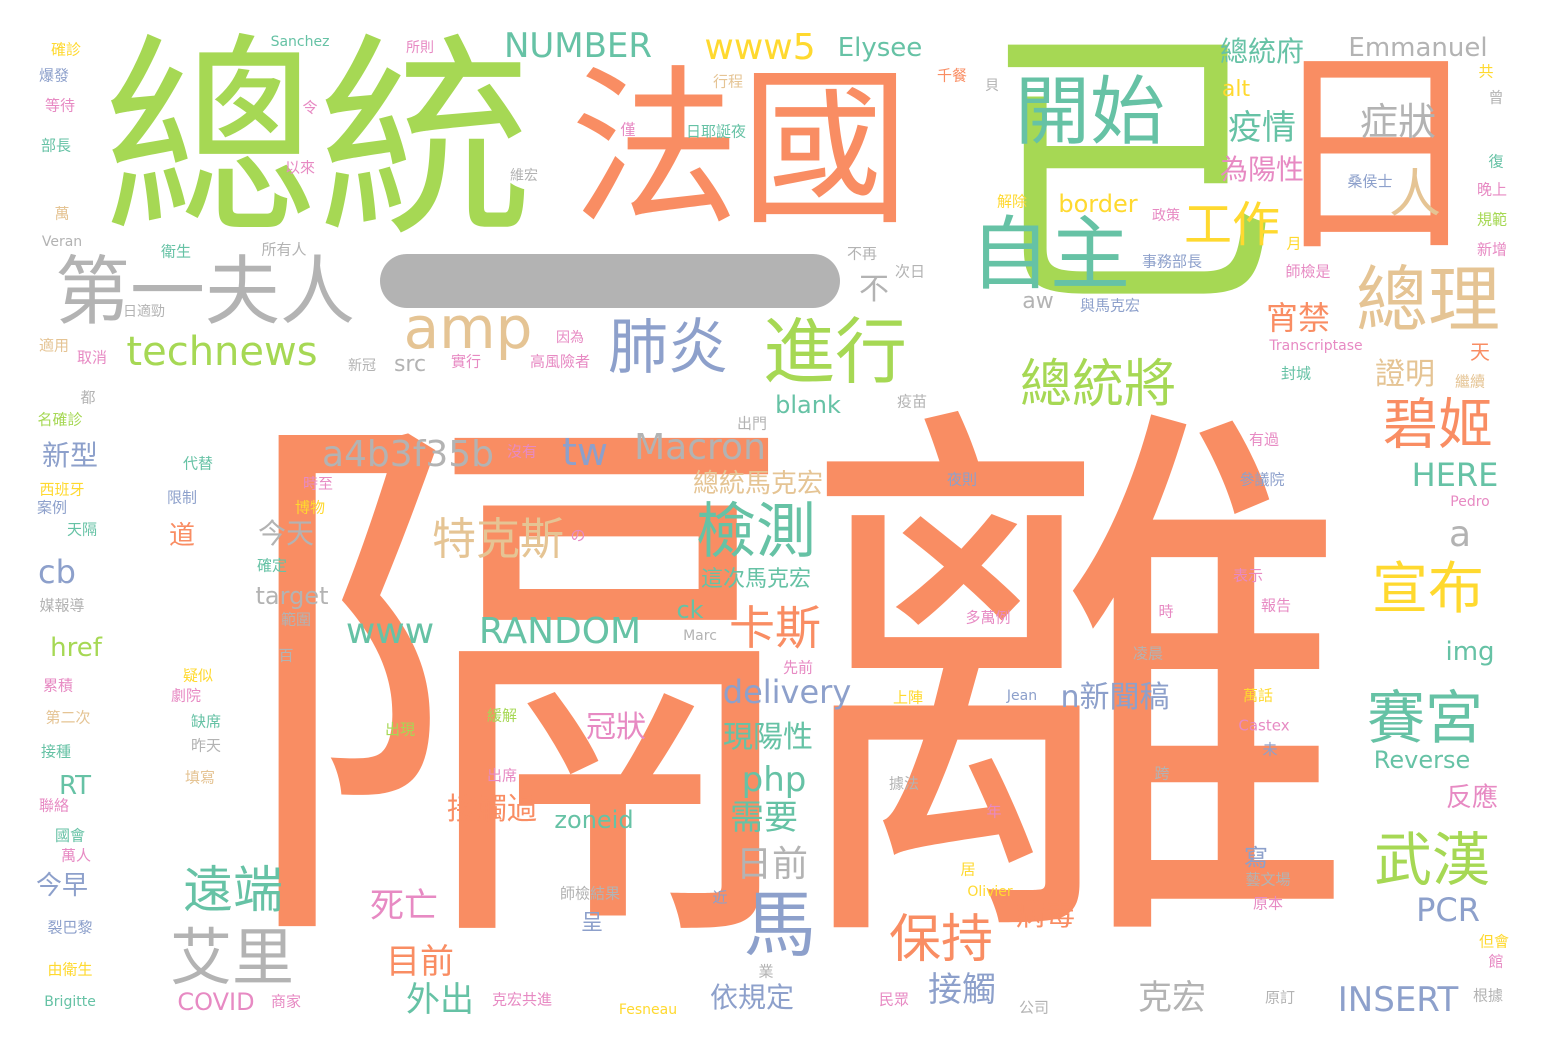  Describe the element at coordinates (1488, 995) in the screenshot. I see `word-genju: 根據` at that location.